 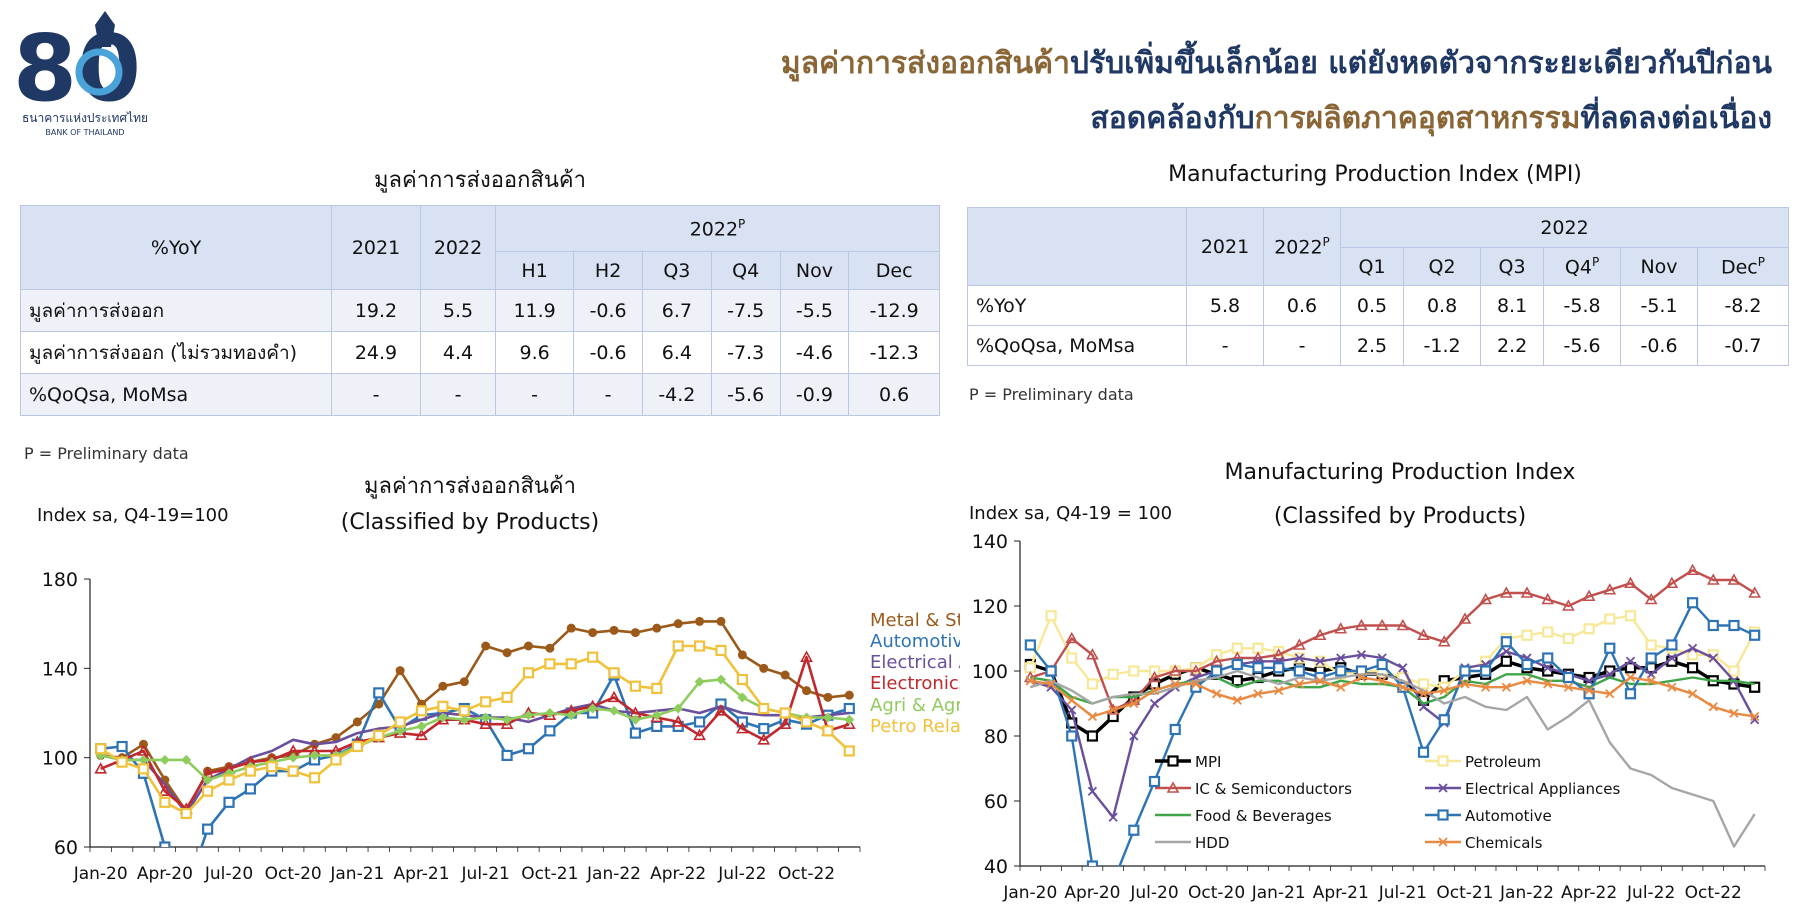 I want to click on export-group-header: 2022P, so click(x=717, y=228).